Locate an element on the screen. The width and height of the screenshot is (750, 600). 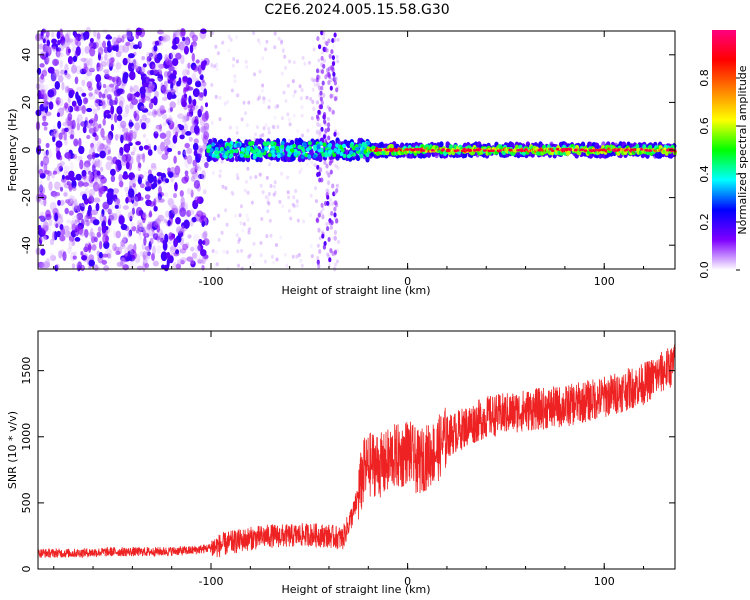
colorbar-tick-label: 0.6 is located at coordinates (704, 126).